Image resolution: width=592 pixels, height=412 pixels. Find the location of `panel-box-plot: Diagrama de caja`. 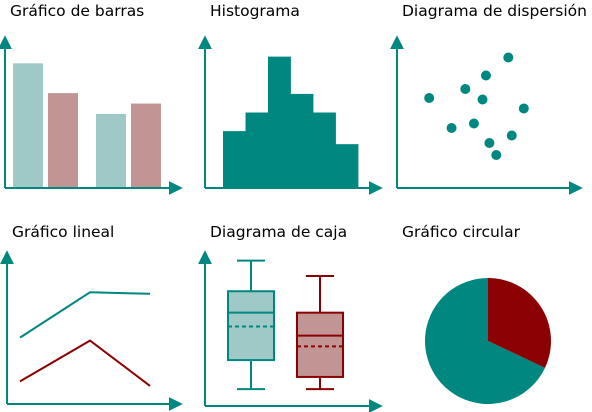

panel-box-plot: Diagrama de caja is located at coordinates (290, 317).